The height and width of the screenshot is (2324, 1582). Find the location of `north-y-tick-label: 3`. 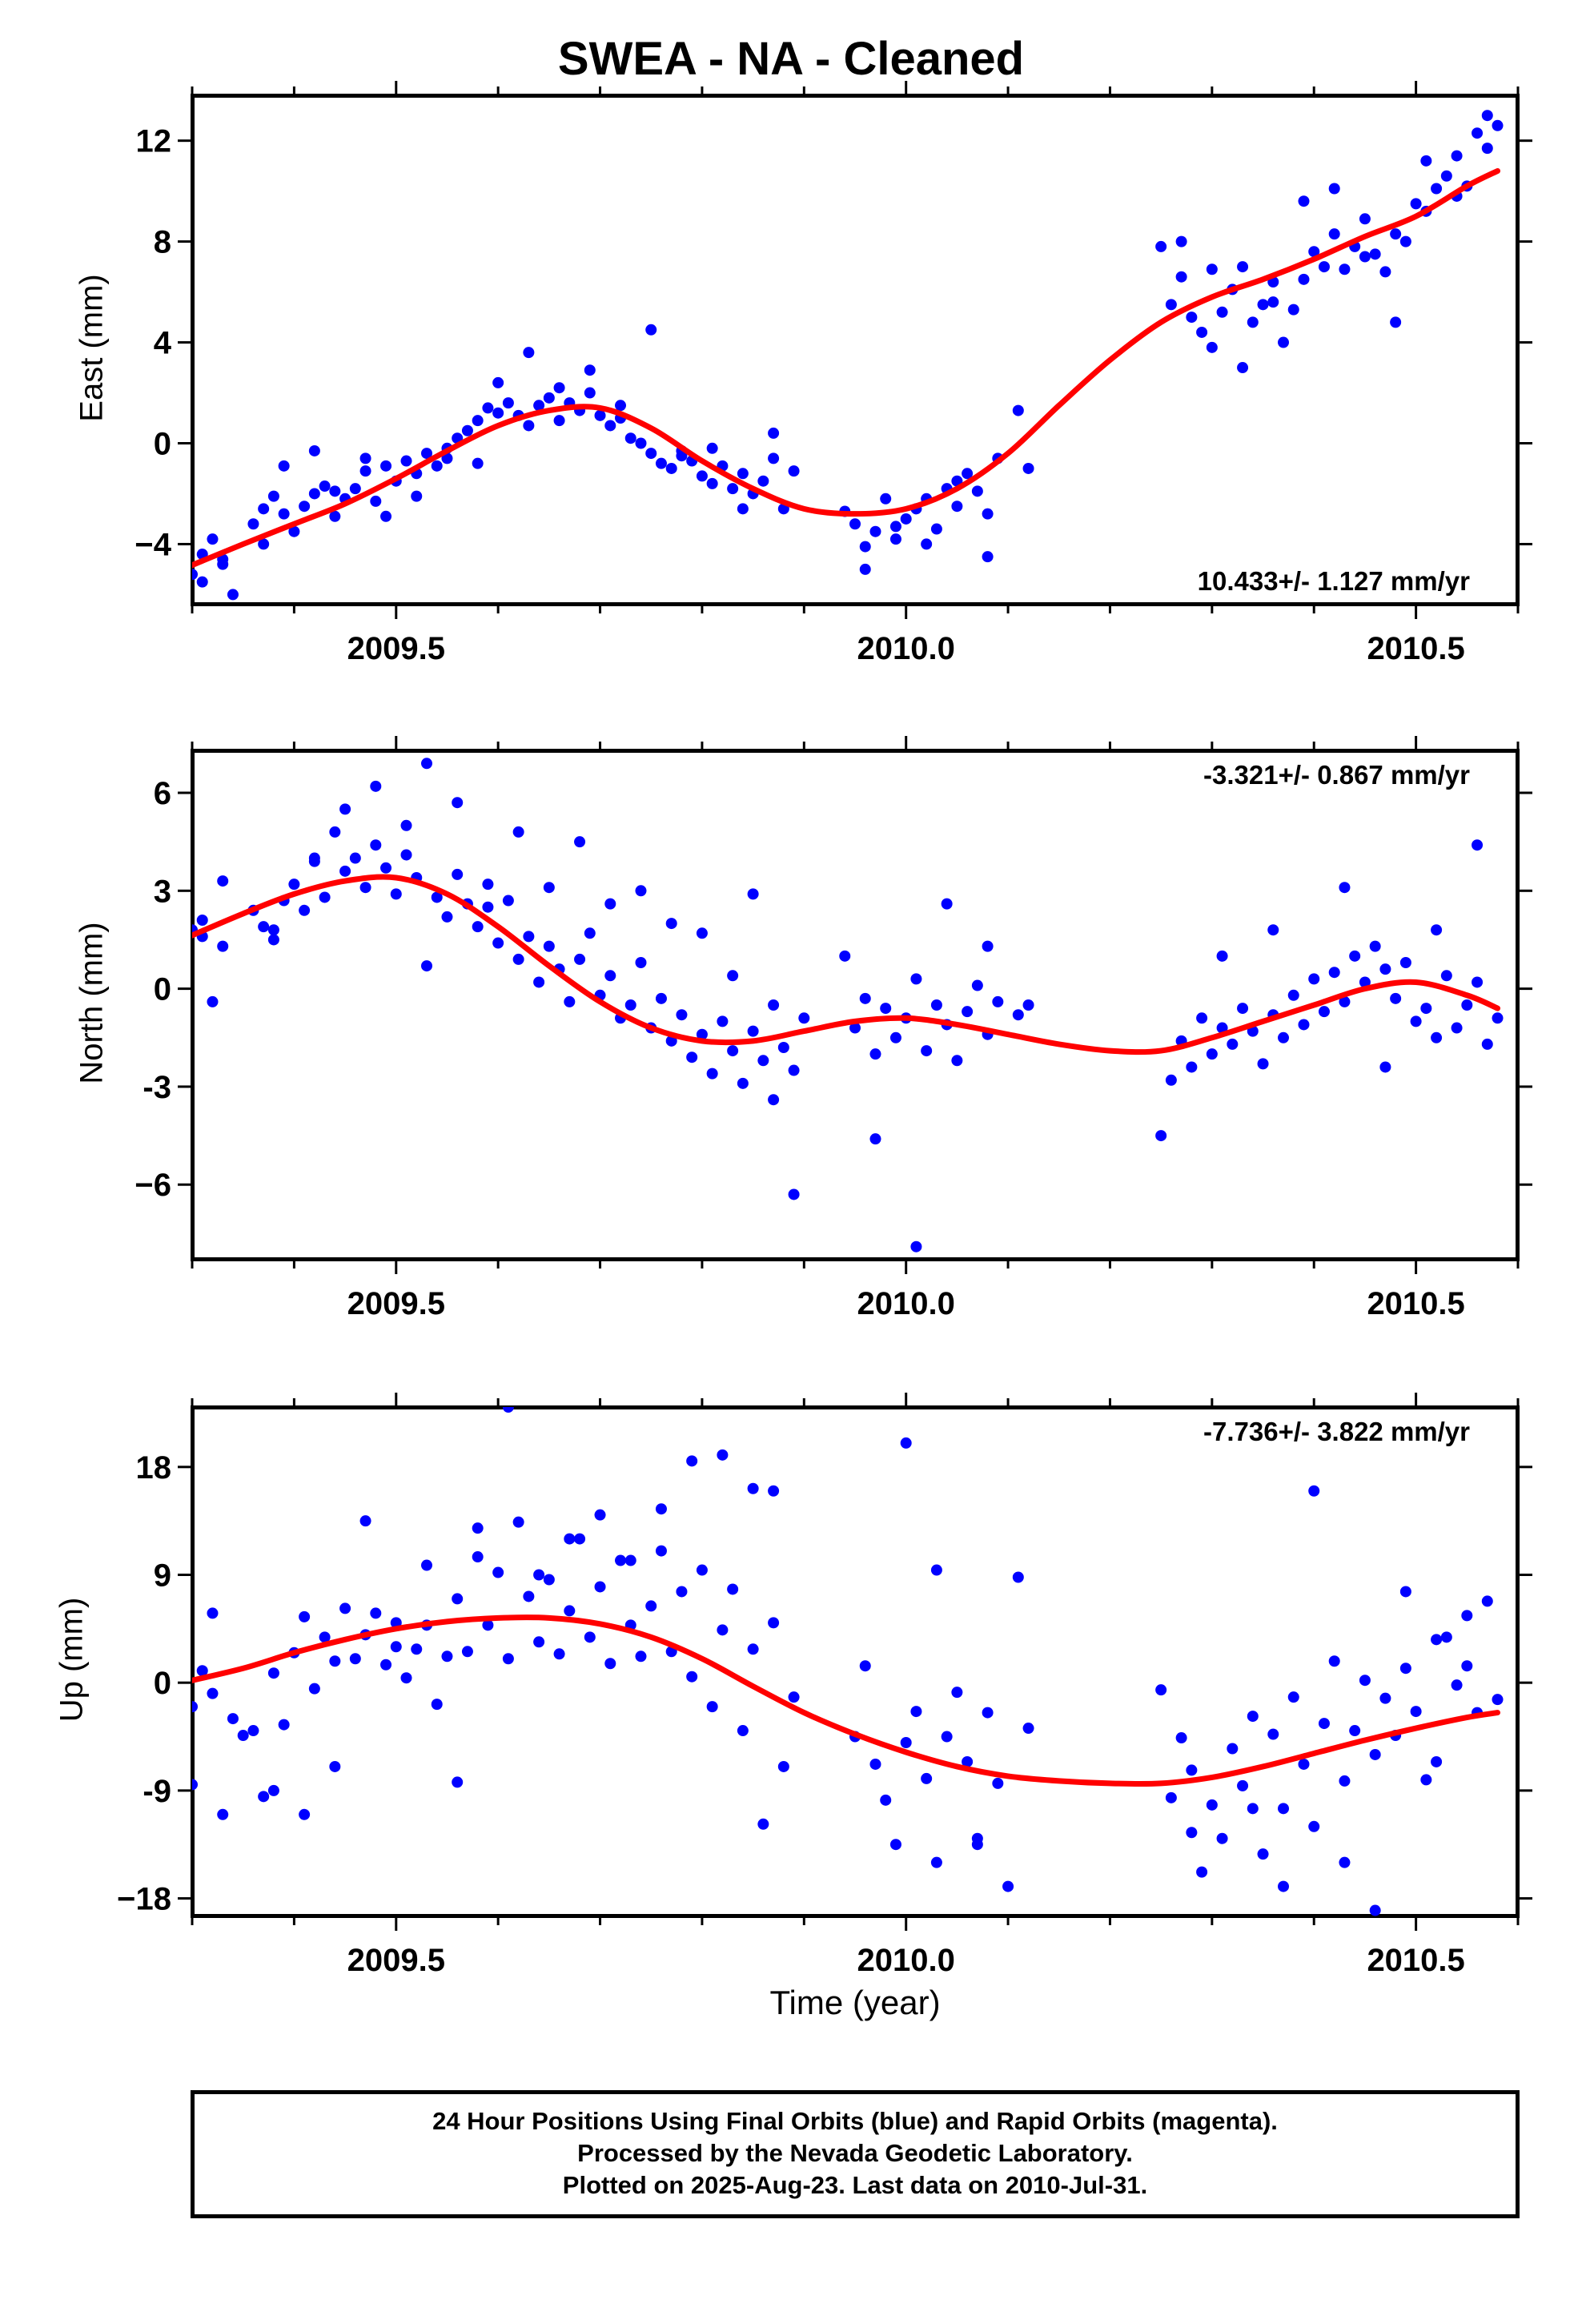

north-y-tick-label: 3 is located at coordinates (162, 892).